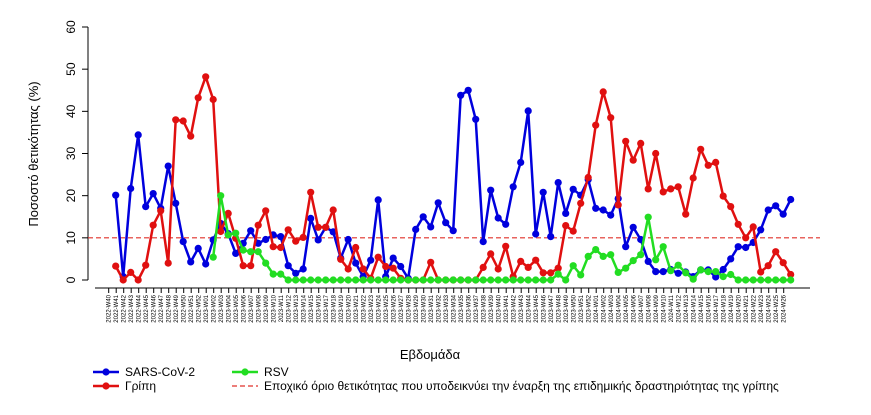  What do you see at coordinates (430, 354) in the screenshot?
I see `x-axis-title: Εβδομάδα` at bounding box center [430, 354].